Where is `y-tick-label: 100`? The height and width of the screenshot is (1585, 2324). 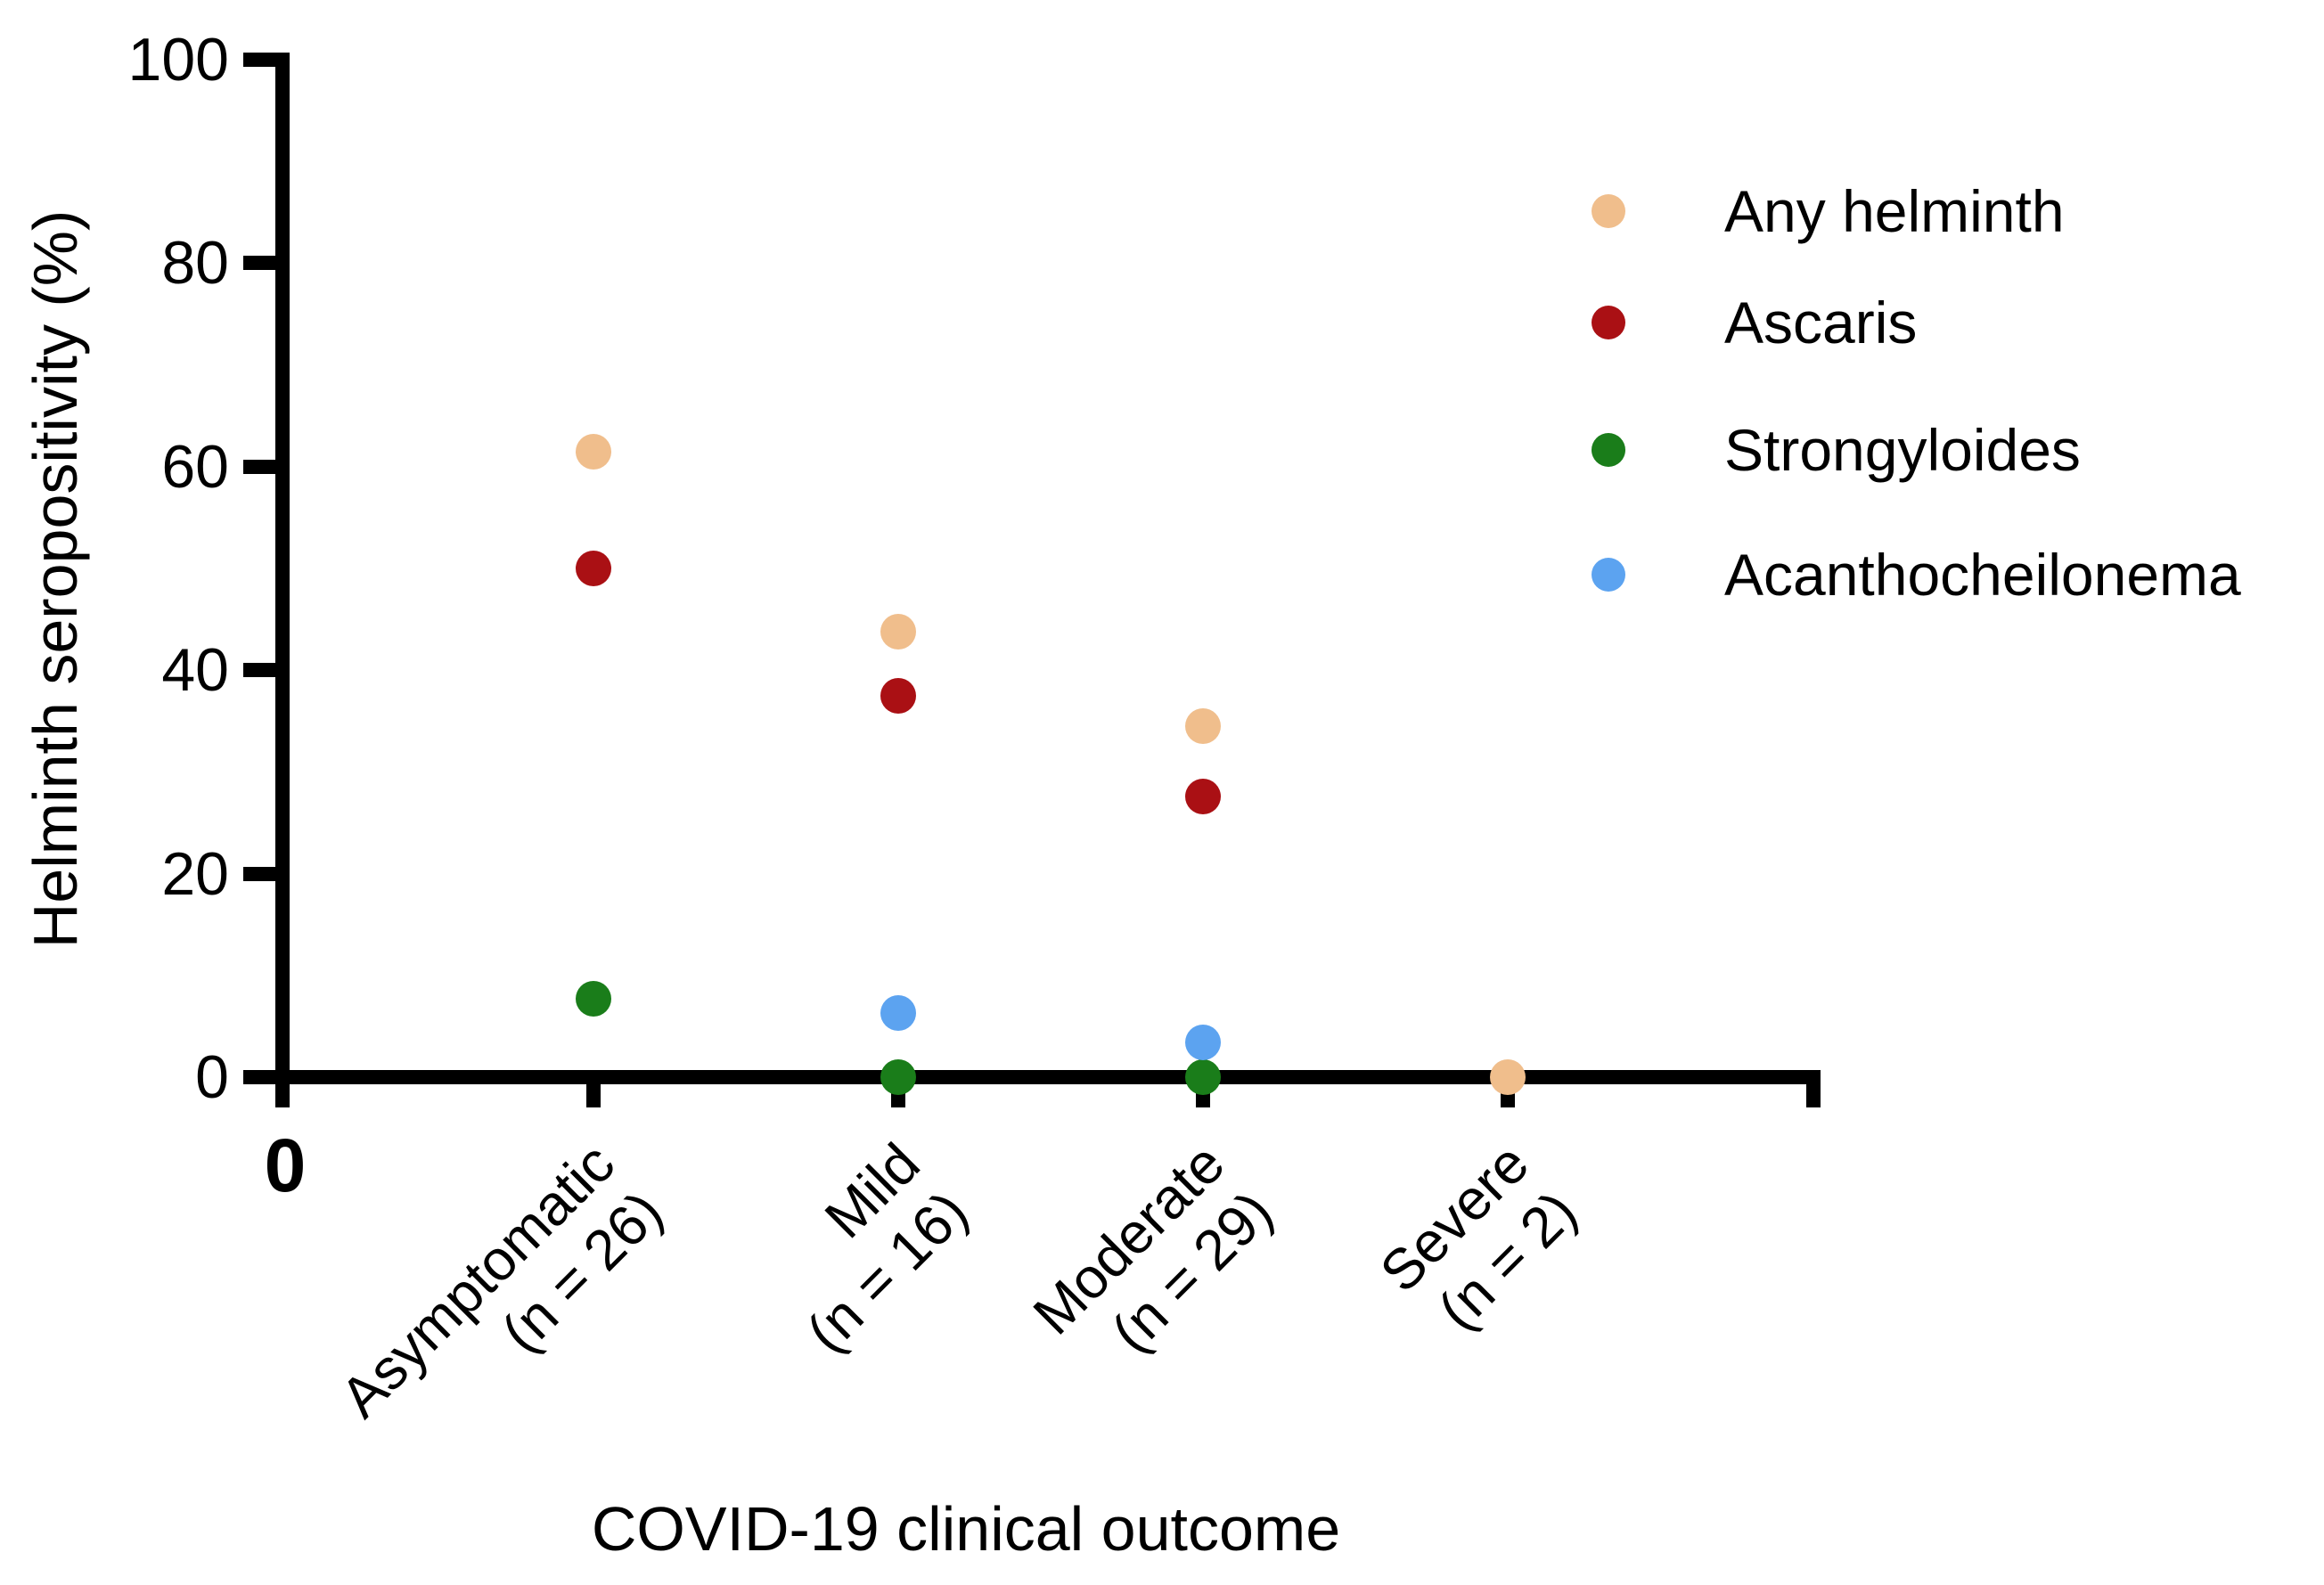 y-tick-label: 100 is located at coordinates (178, 60).